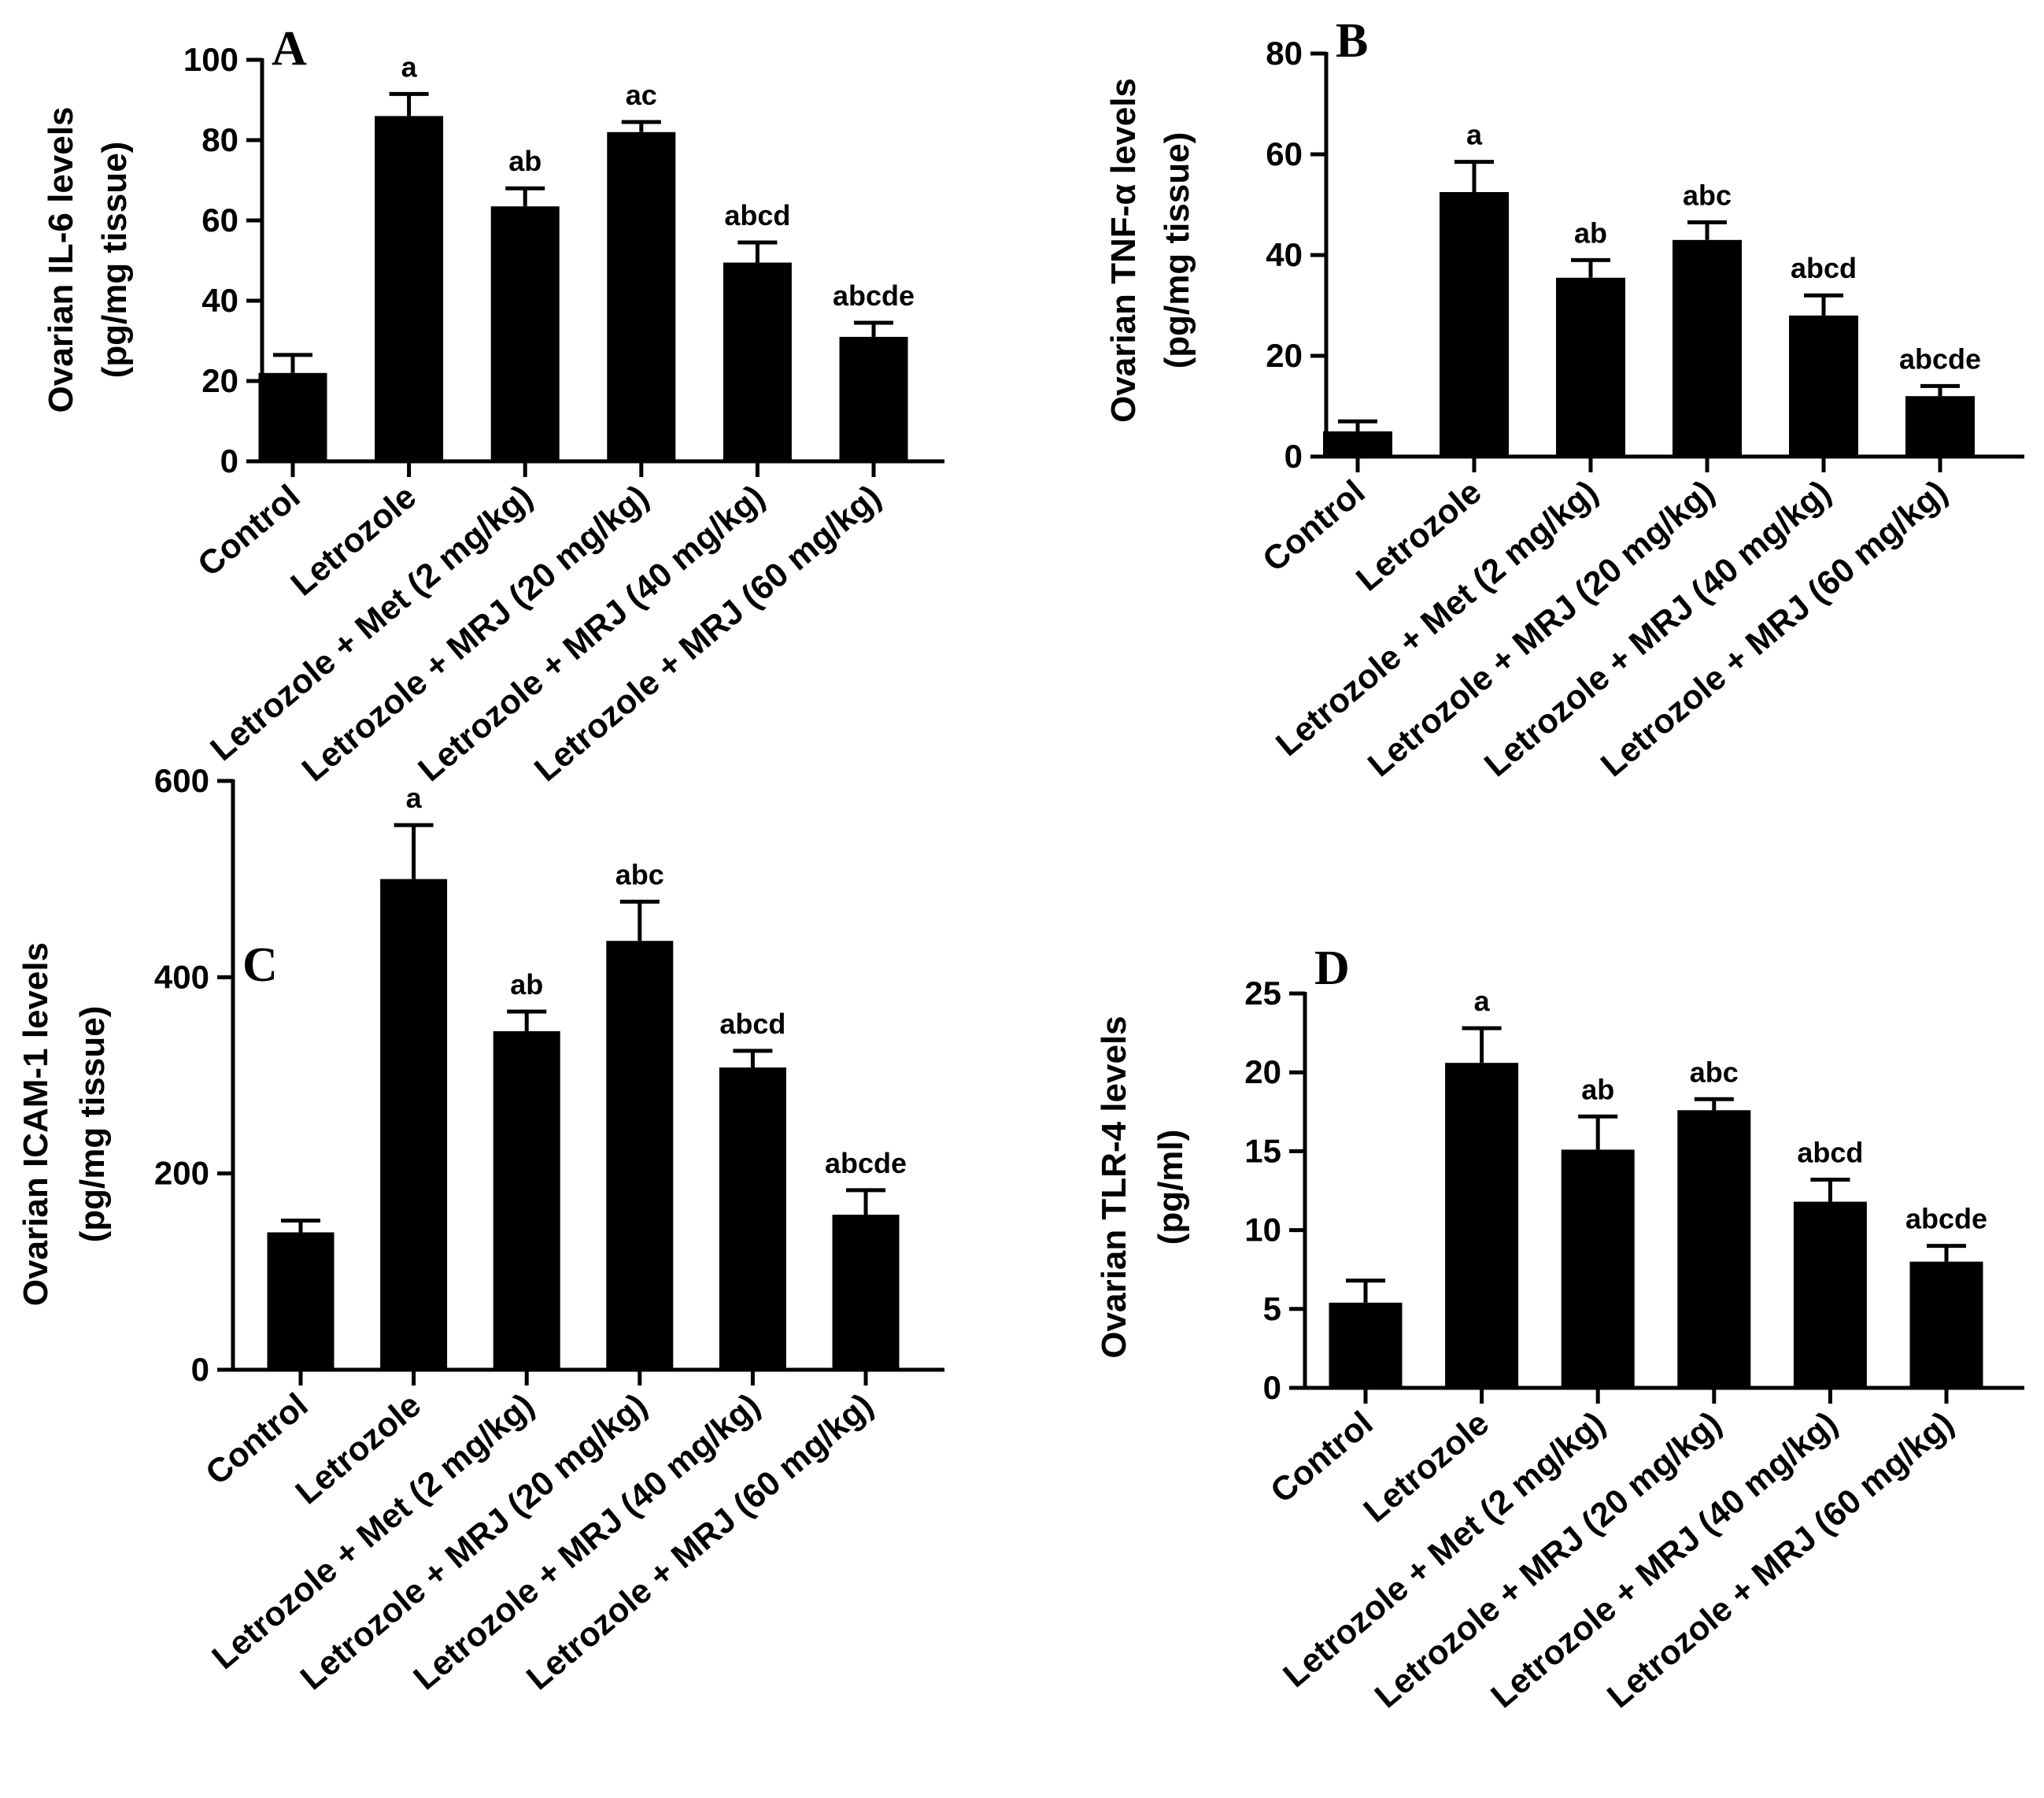  I want to click on y-tick-label: 10, so click(1262, 1230).